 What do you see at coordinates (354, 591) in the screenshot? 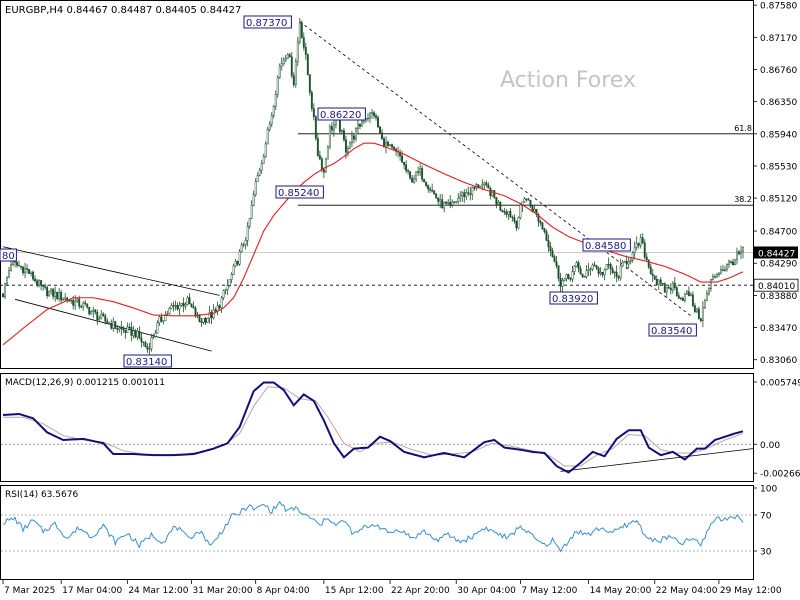
I see `time-tick-label: 15 Apr 12:00` at bounding box center [354, 591].